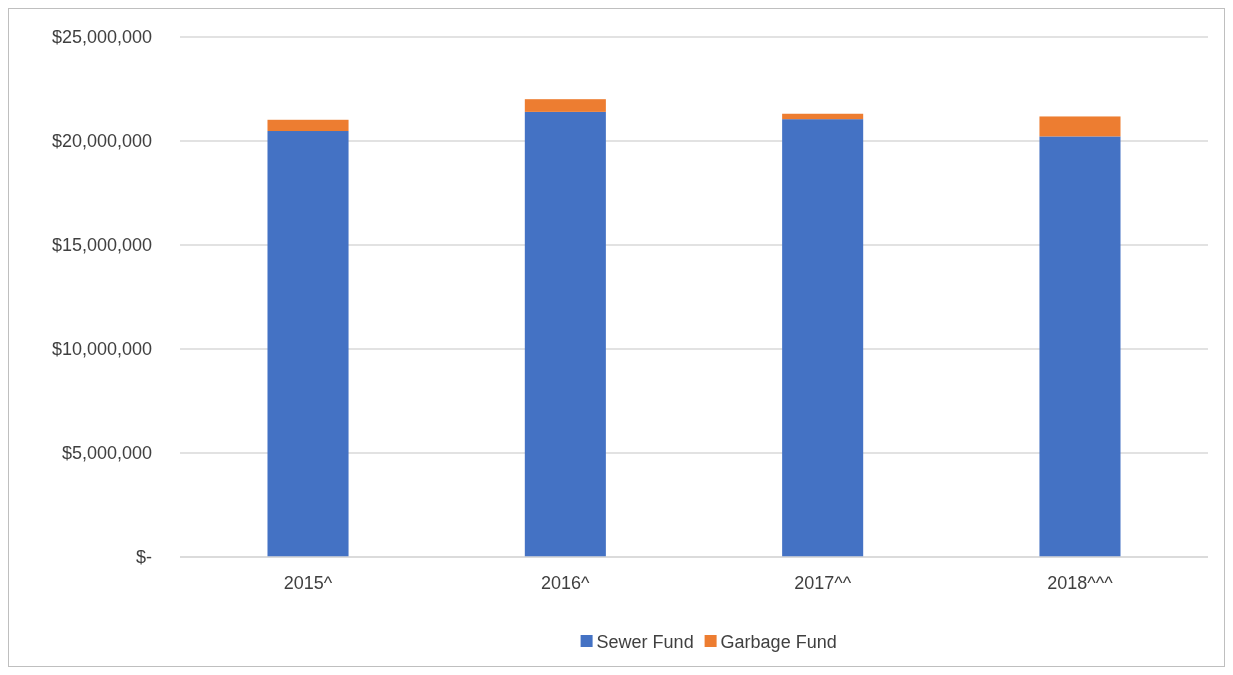 Image resolution: width=1233 pixels, height=675 pixels. What do you see at coordinates (645, 642) in the screenshot?
I see `legend-label: Sewer Fund` at bounding box center [645, 642].